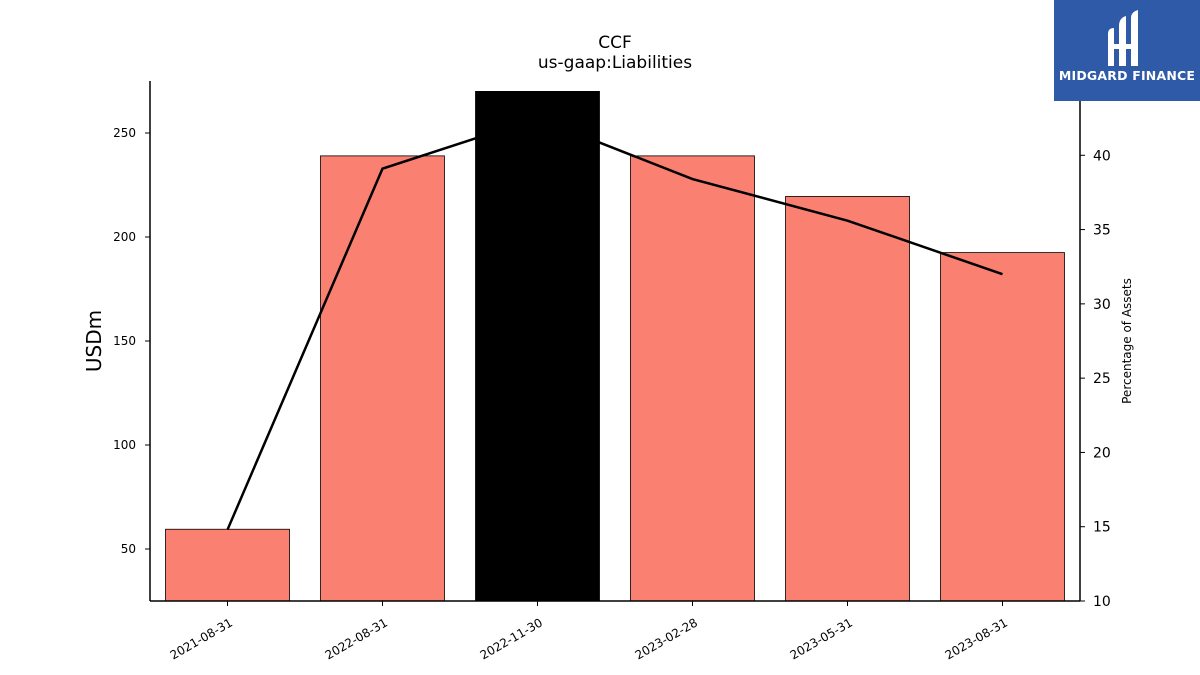 The image size is (1200, 675). I want to click on y-tick-label-200: 200, so click(124, 237).